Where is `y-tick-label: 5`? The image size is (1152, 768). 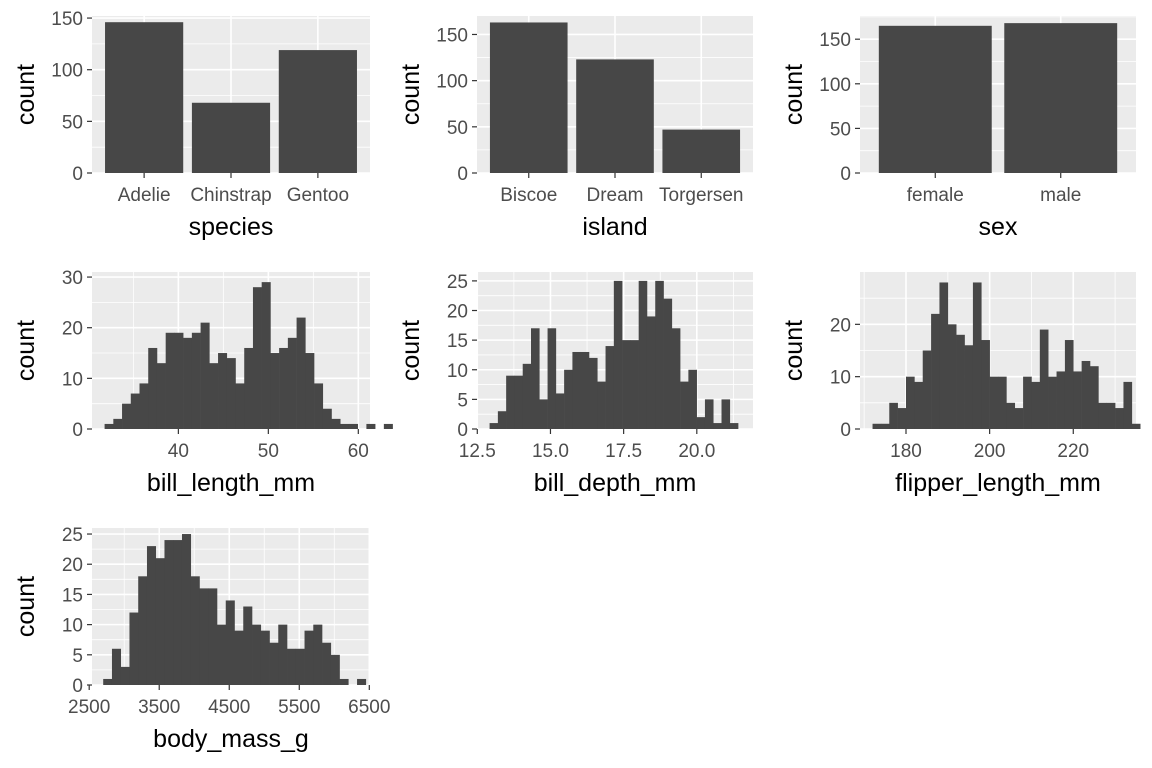 y-tick-label: 5 is located at coordinates (77, 656).